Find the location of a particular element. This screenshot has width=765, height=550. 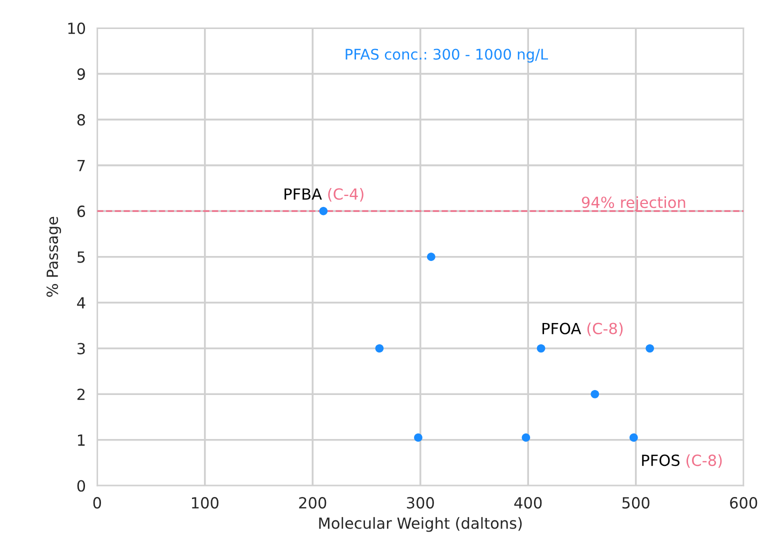

y-tick-label: 8 is located at coordinates (81, 120).